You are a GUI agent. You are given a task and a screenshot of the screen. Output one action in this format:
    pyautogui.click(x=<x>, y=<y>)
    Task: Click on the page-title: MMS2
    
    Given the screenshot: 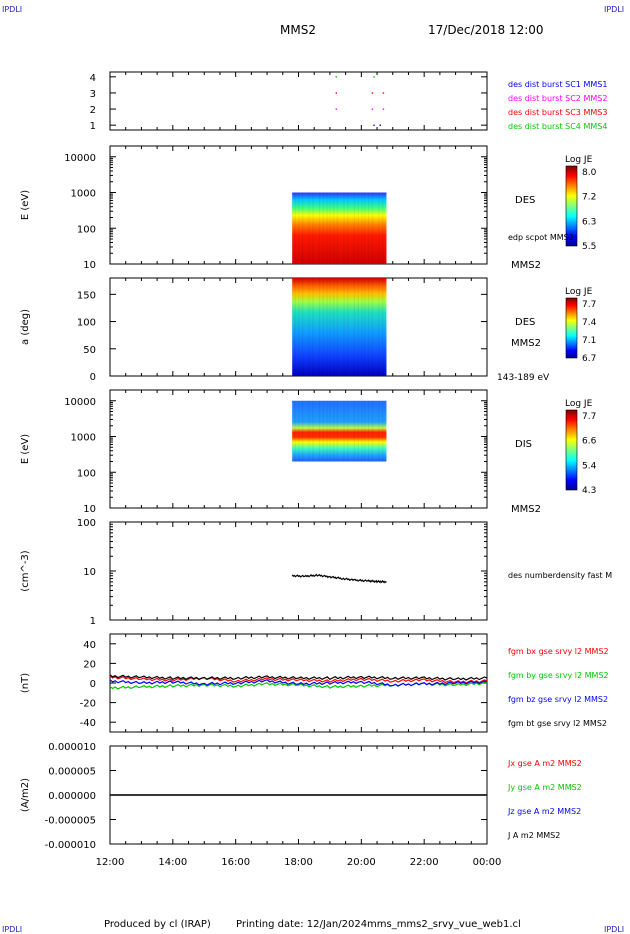 What is the action you would take?
    pyautogui.click(x=298, y=30)
    